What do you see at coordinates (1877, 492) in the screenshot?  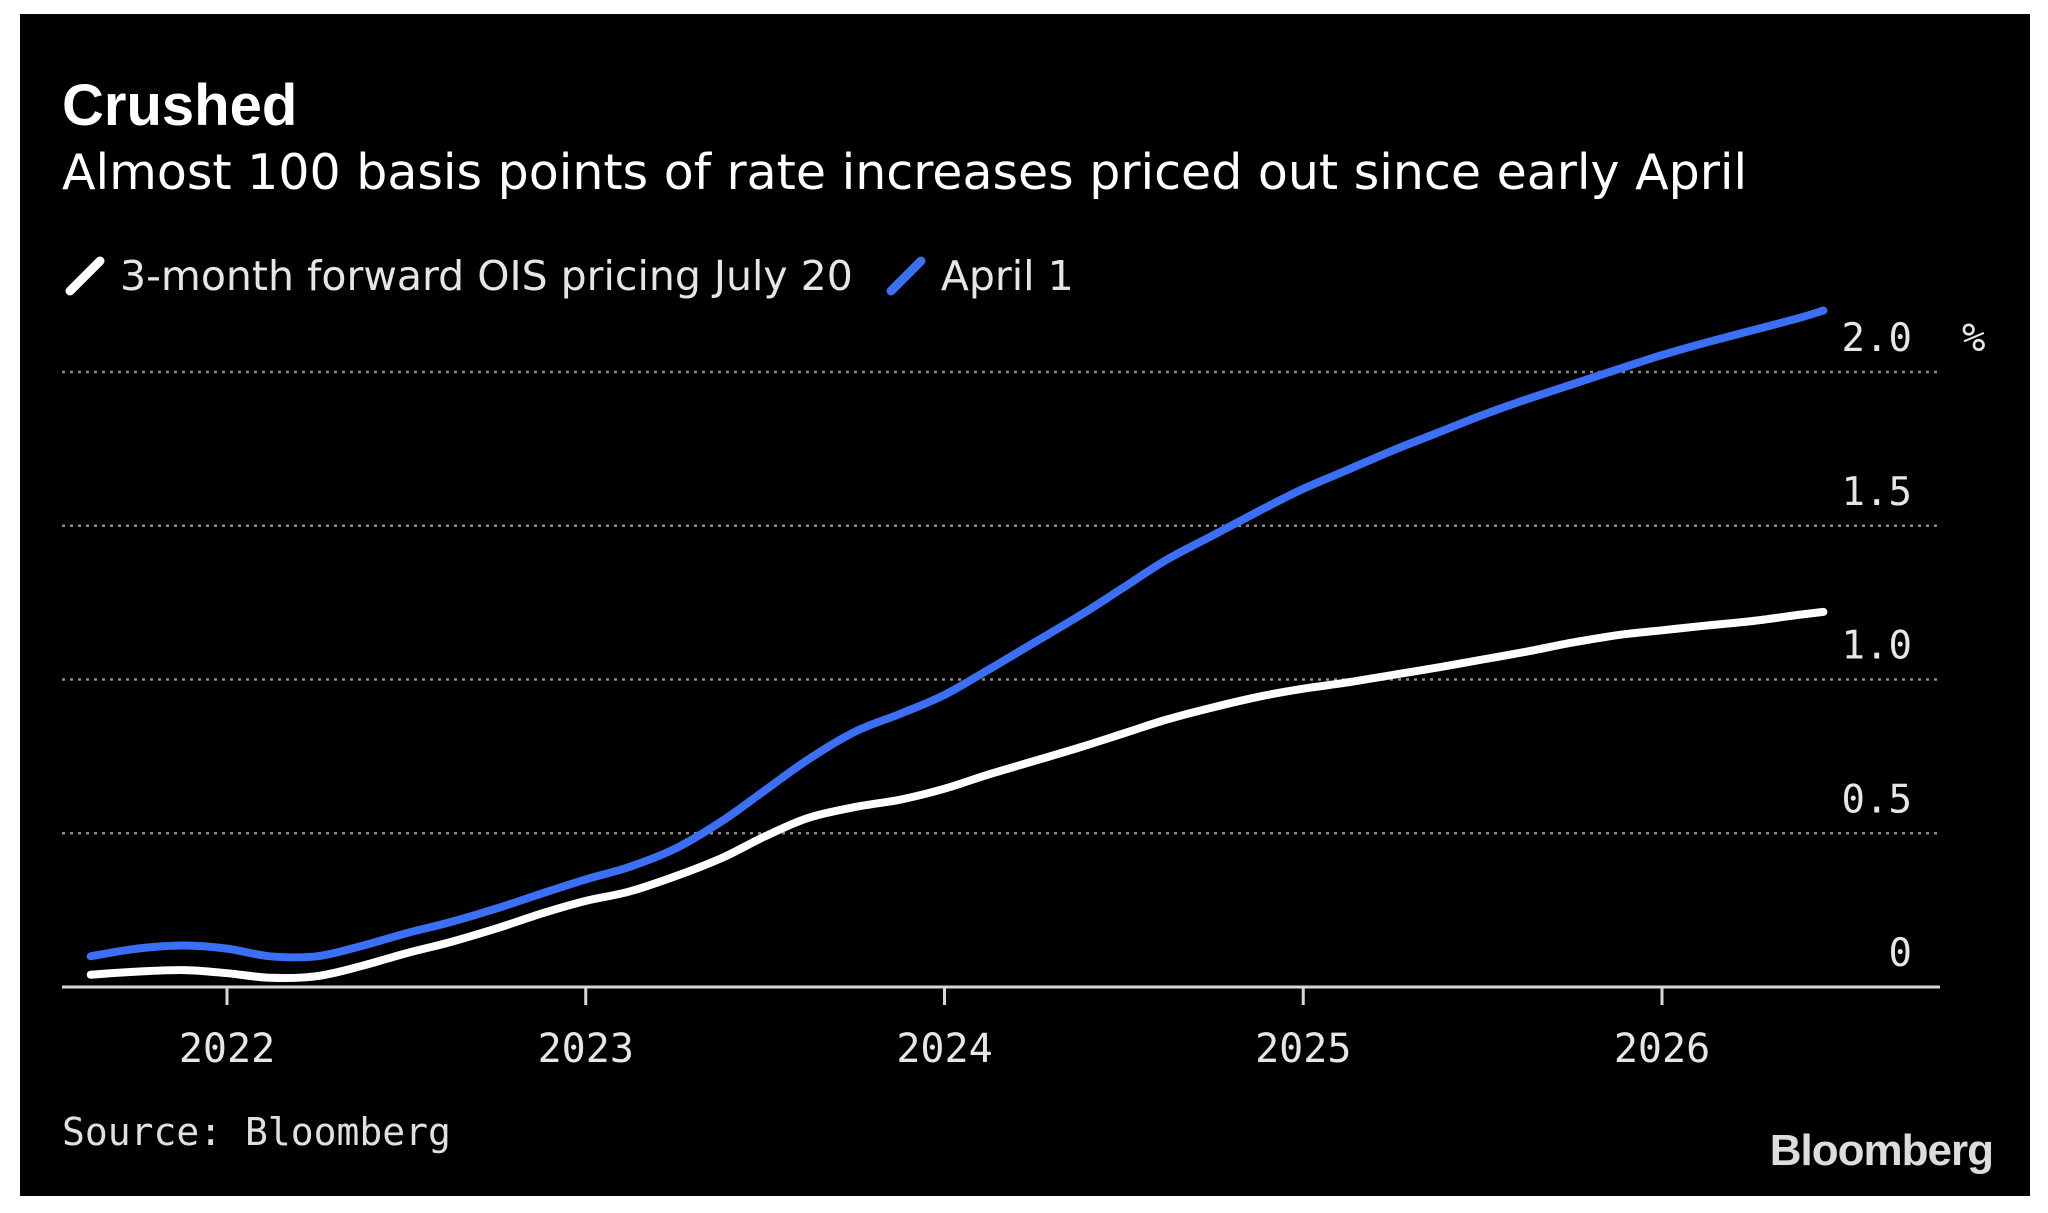 I see `y-tick-label: 1.5` at bounding box center [1877, 492].